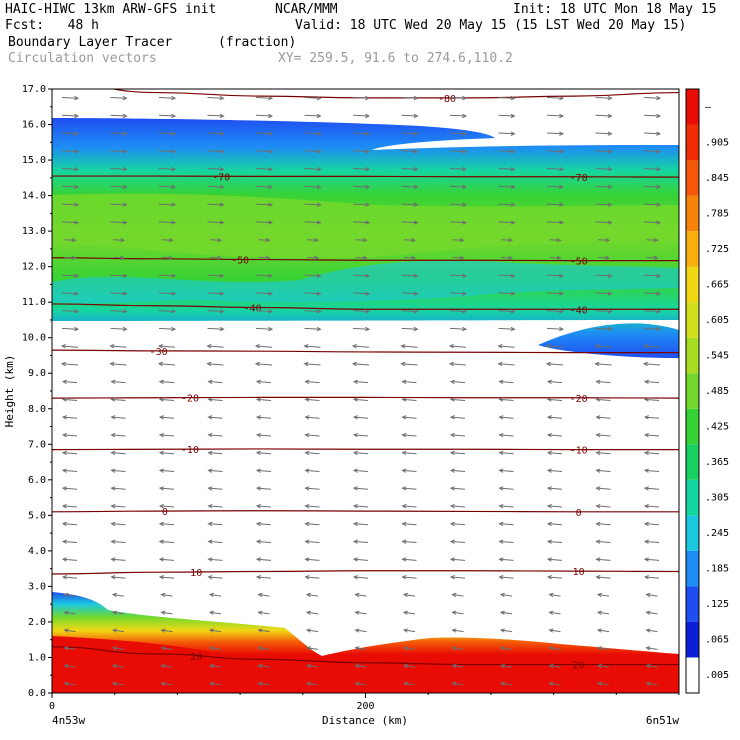 The image size is (740, 740). Describe the element at coordinates (82, 58) in the screenshot. I see `vector-label: Circulation vectors` at that location.